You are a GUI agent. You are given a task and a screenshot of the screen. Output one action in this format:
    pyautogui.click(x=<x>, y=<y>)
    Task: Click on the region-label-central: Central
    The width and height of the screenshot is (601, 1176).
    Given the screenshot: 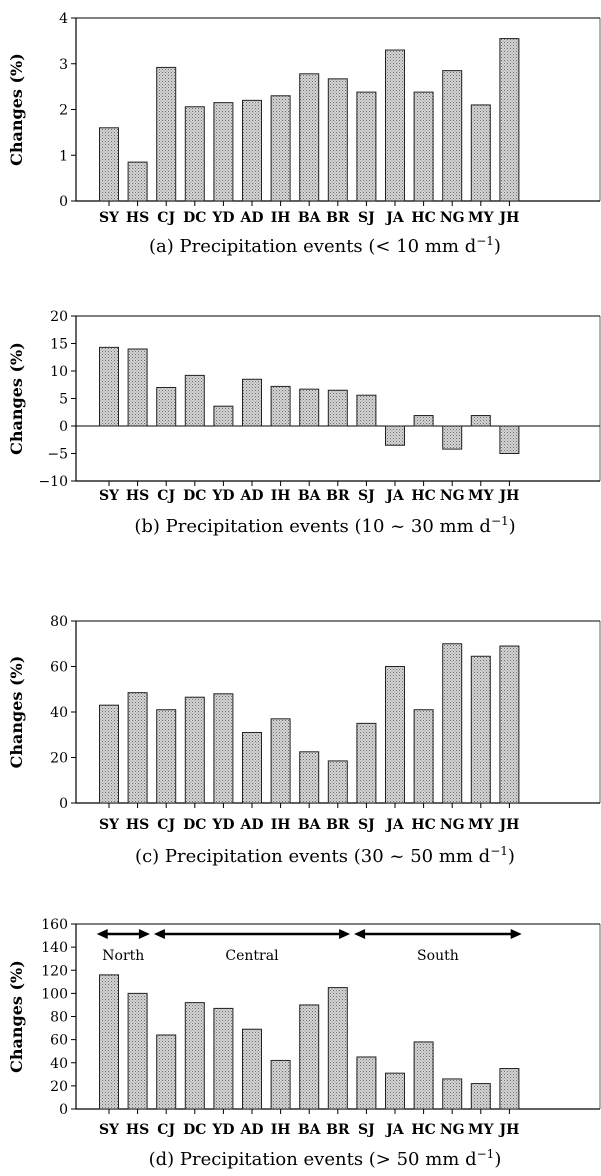 What is the action you would take?
    pyautogui.click(x=252, y=956)
    